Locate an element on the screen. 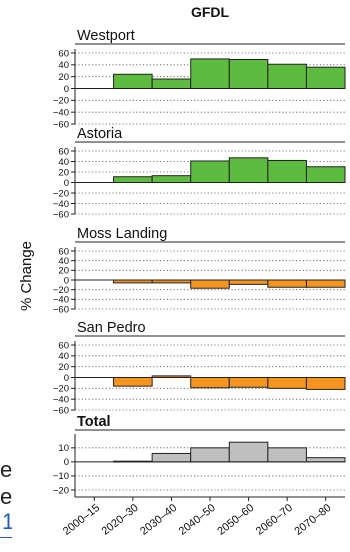 The height and width of the screenshot is (552, 350). x-tick-label: 2070–80 is located at coordinates (312, 520).